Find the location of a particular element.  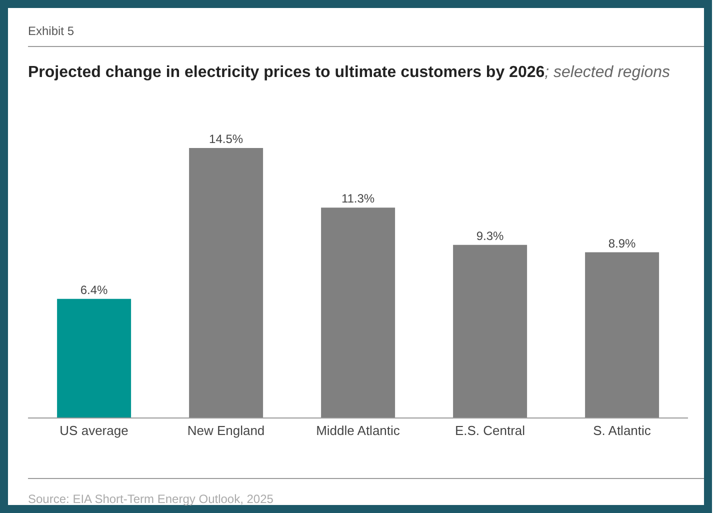

source-note: Source: EIA Short-Term Energy Outlook, 2025 is located at coordinates (151, 499).